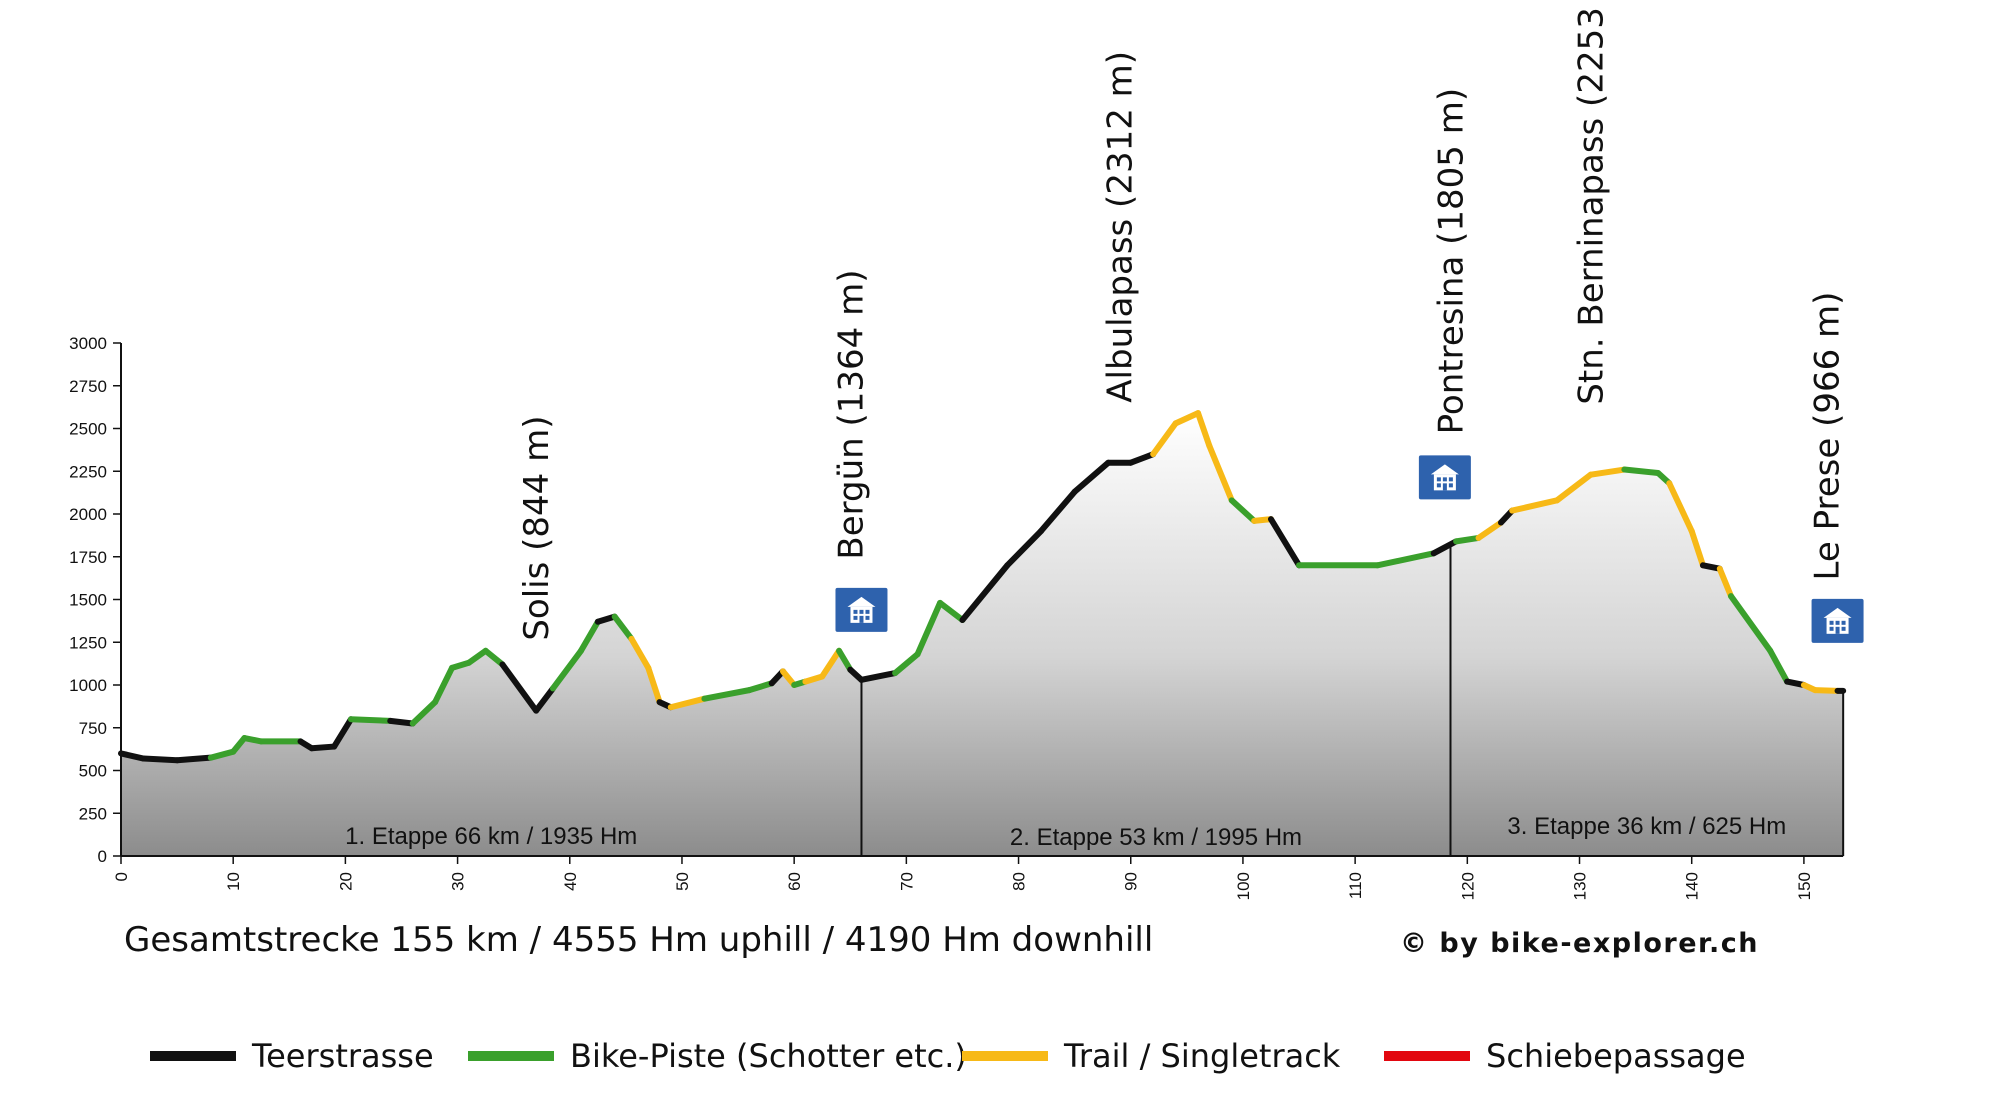  Describe the element at coordinates (93, 728) in the screenshot. I see `y-tick-label: 750` at that location.